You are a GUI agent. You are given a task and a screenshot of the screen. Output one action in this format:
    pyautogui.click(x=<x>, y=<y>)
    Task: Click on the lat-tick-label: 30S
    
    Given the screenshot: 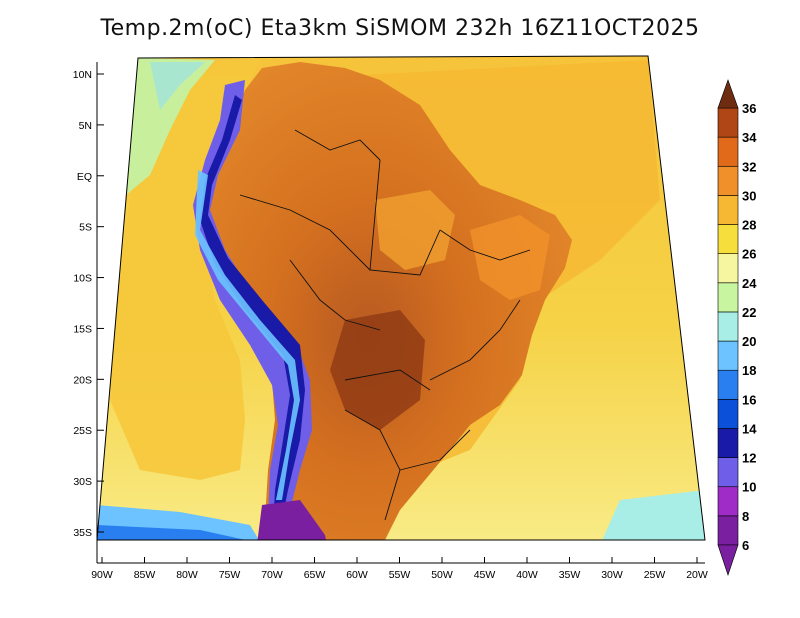 What is the action you would take?
    pyautogui.click(x=82, y=482)
    